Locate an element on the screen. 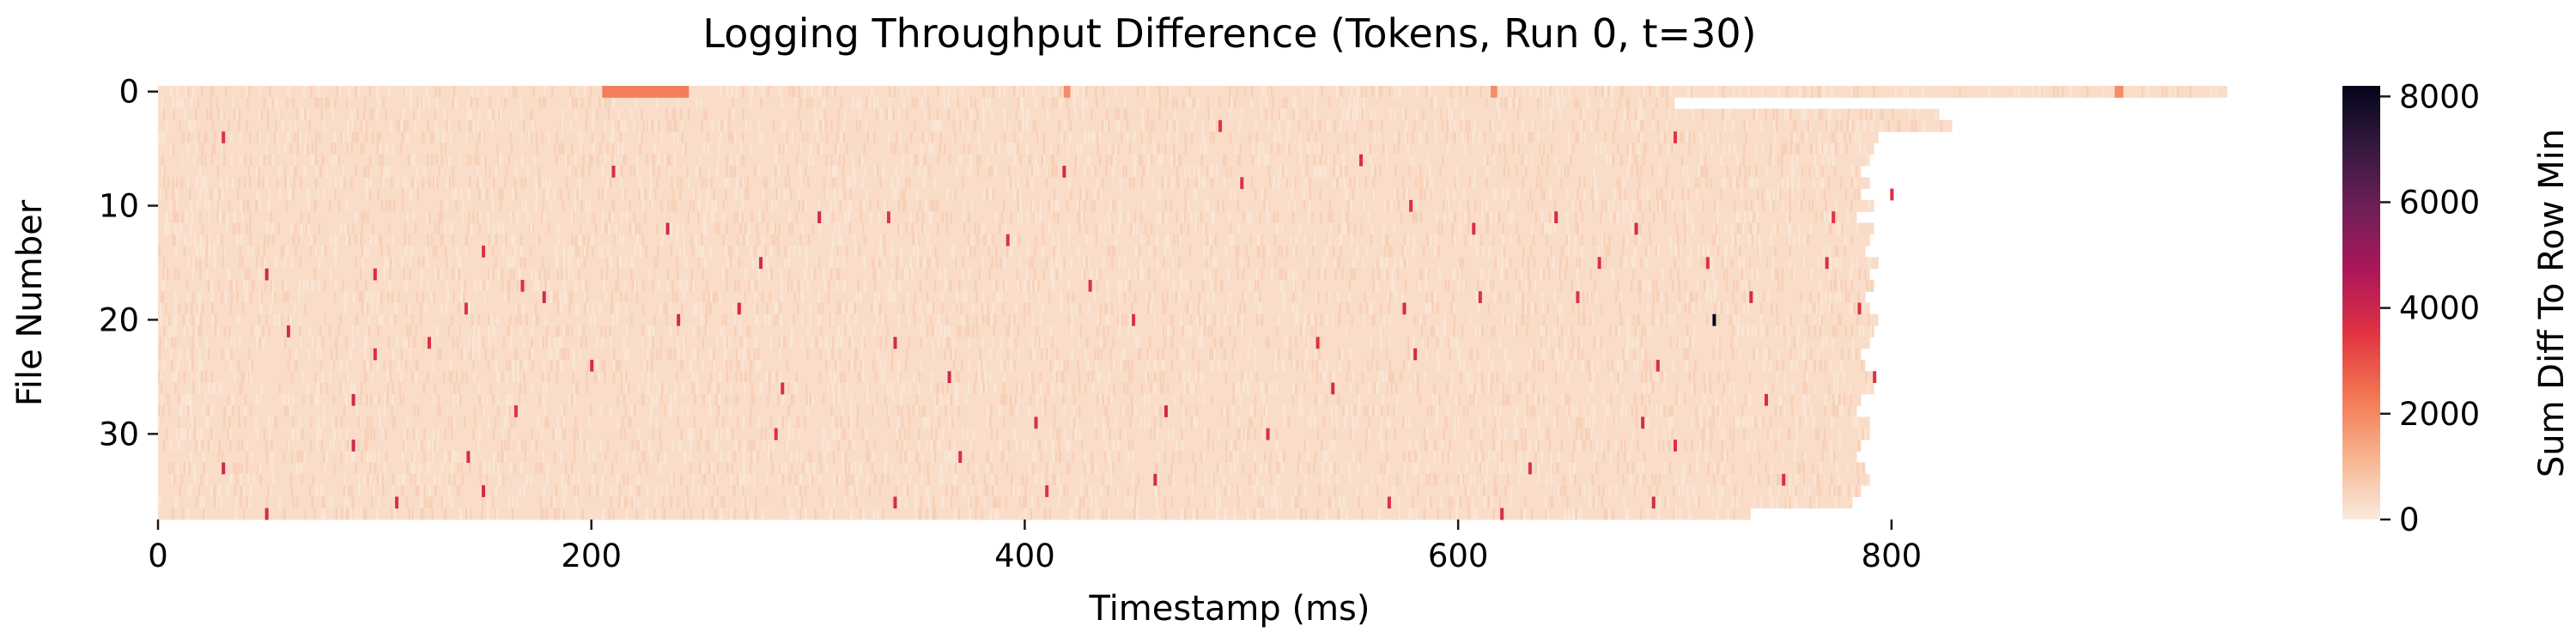 The height and width of the screenshot is (644, 2576). heatmap-row is located at coordinates (1010, 194).